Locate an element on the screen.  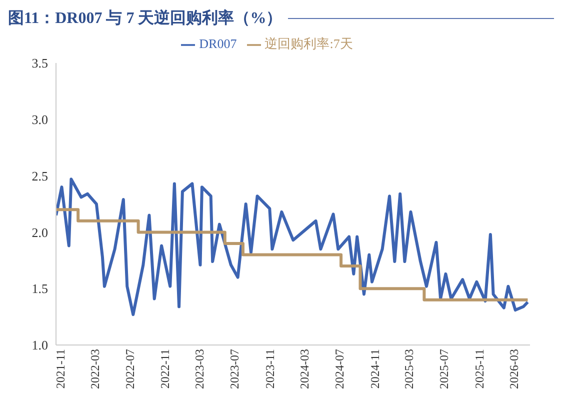
y-tick-label: 3.0 is located at coordinates (40, 120).